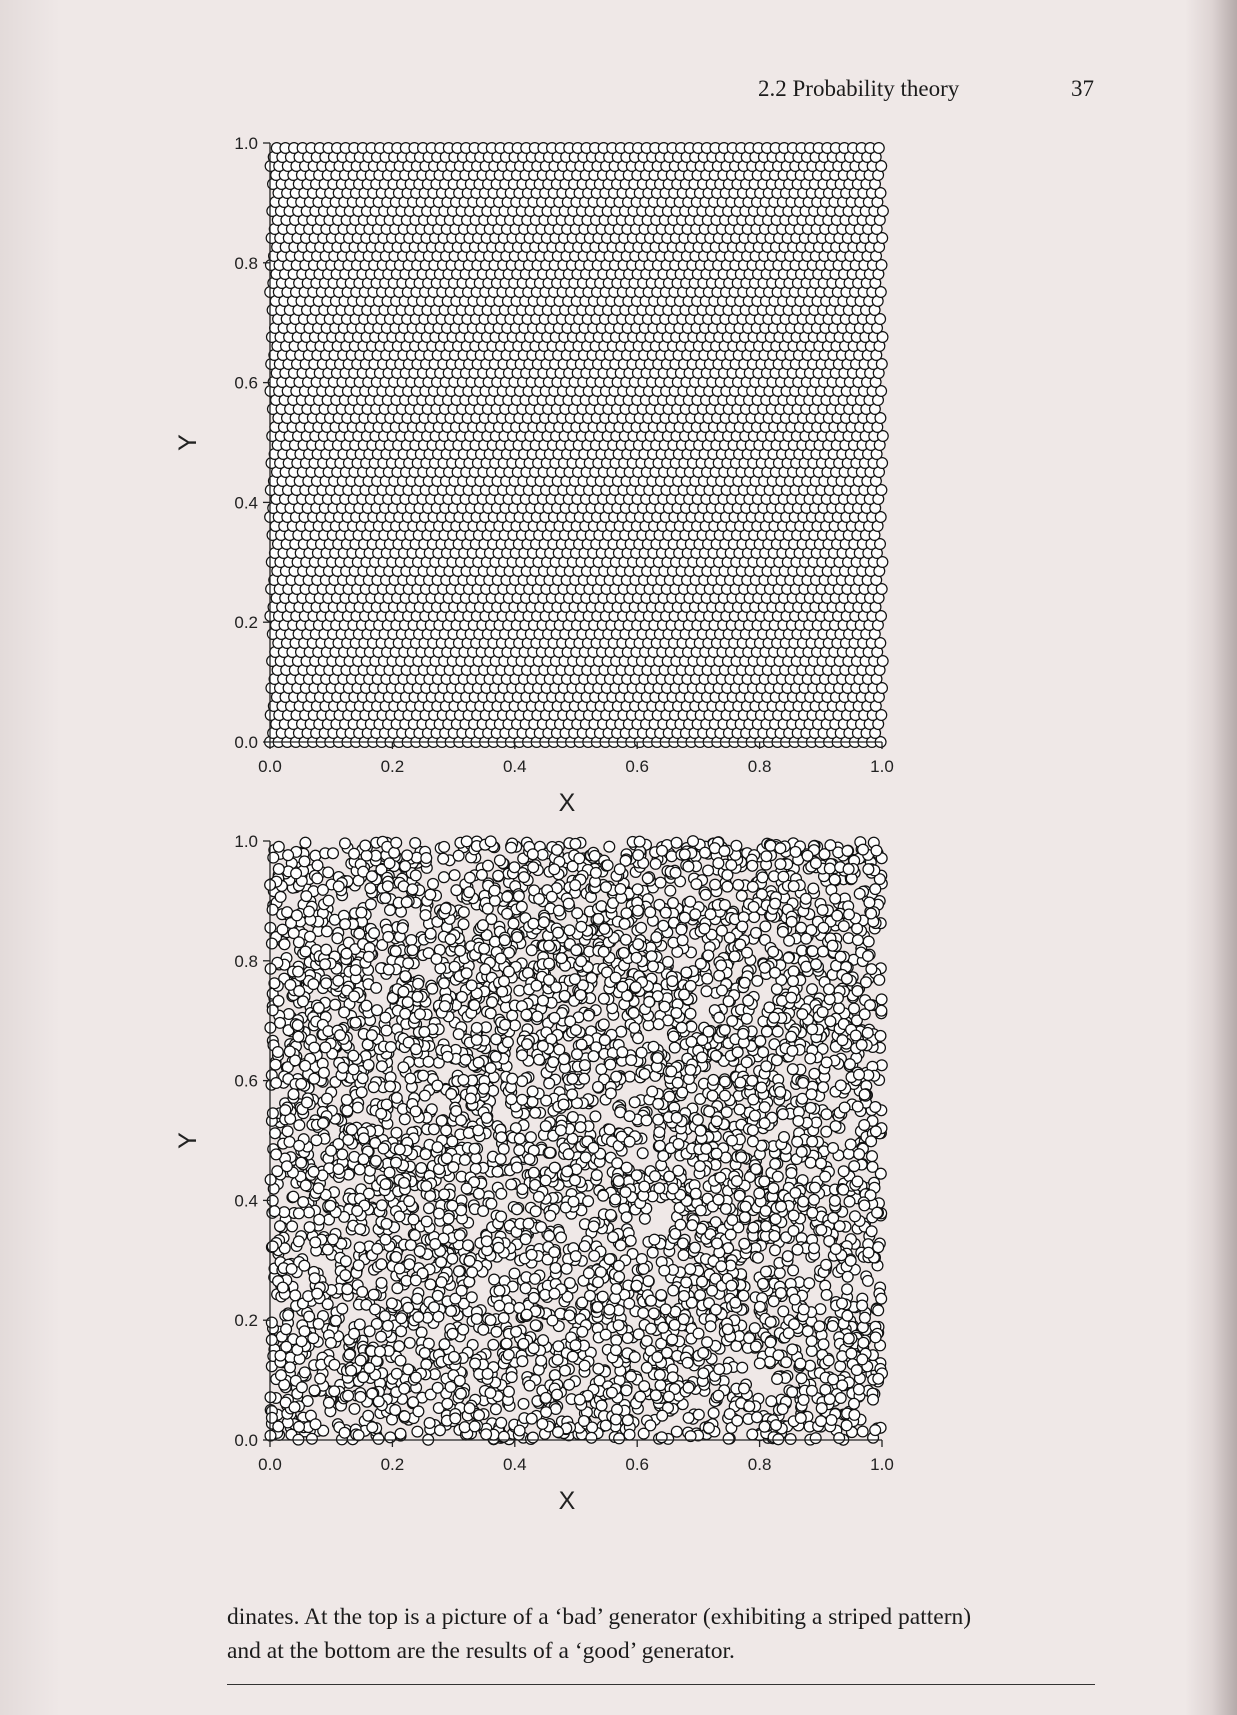  I want to click on page-number: 37, so click(1082, 88).